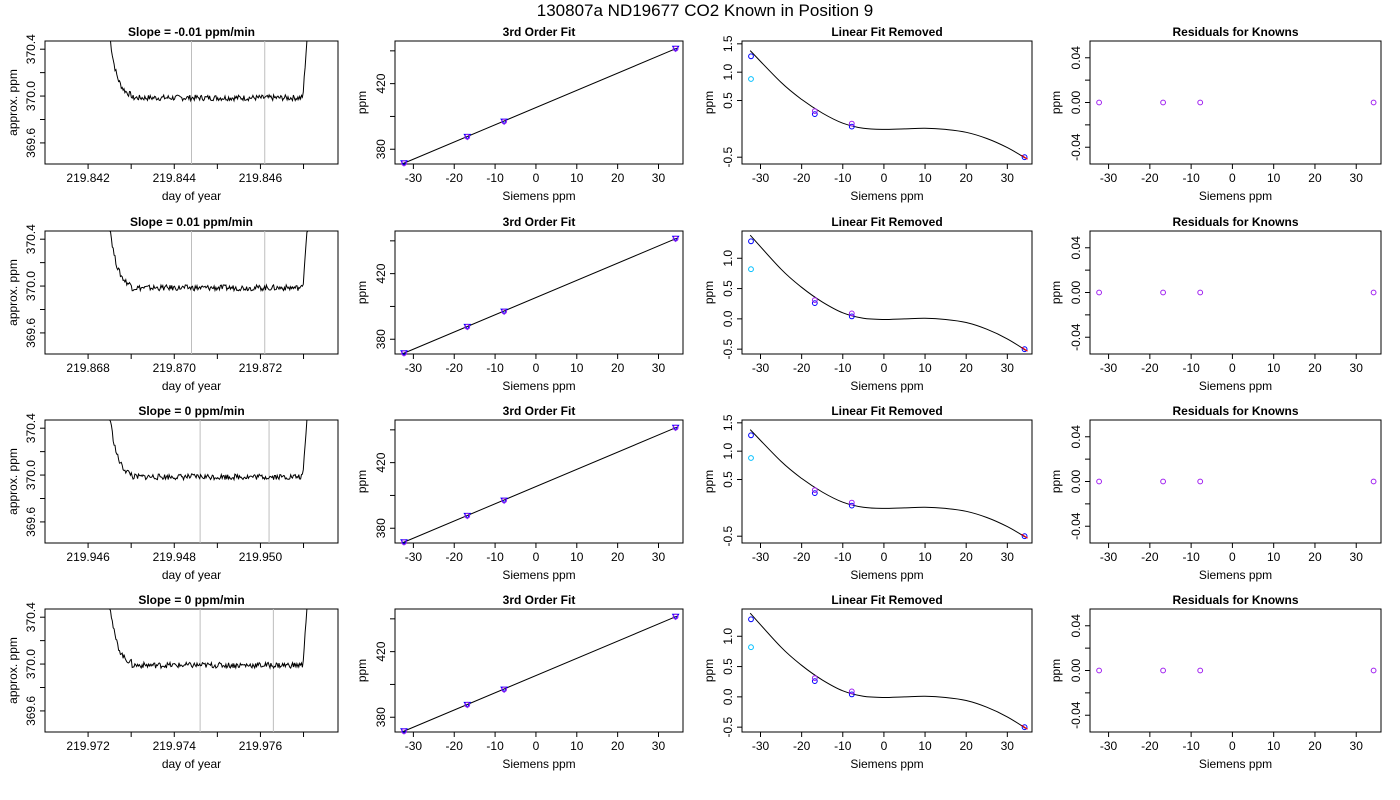 Image resolution: width=1400 pixels, height=800 pixels. I want to click on y-tick-label: 0.5, so click(728, 288).